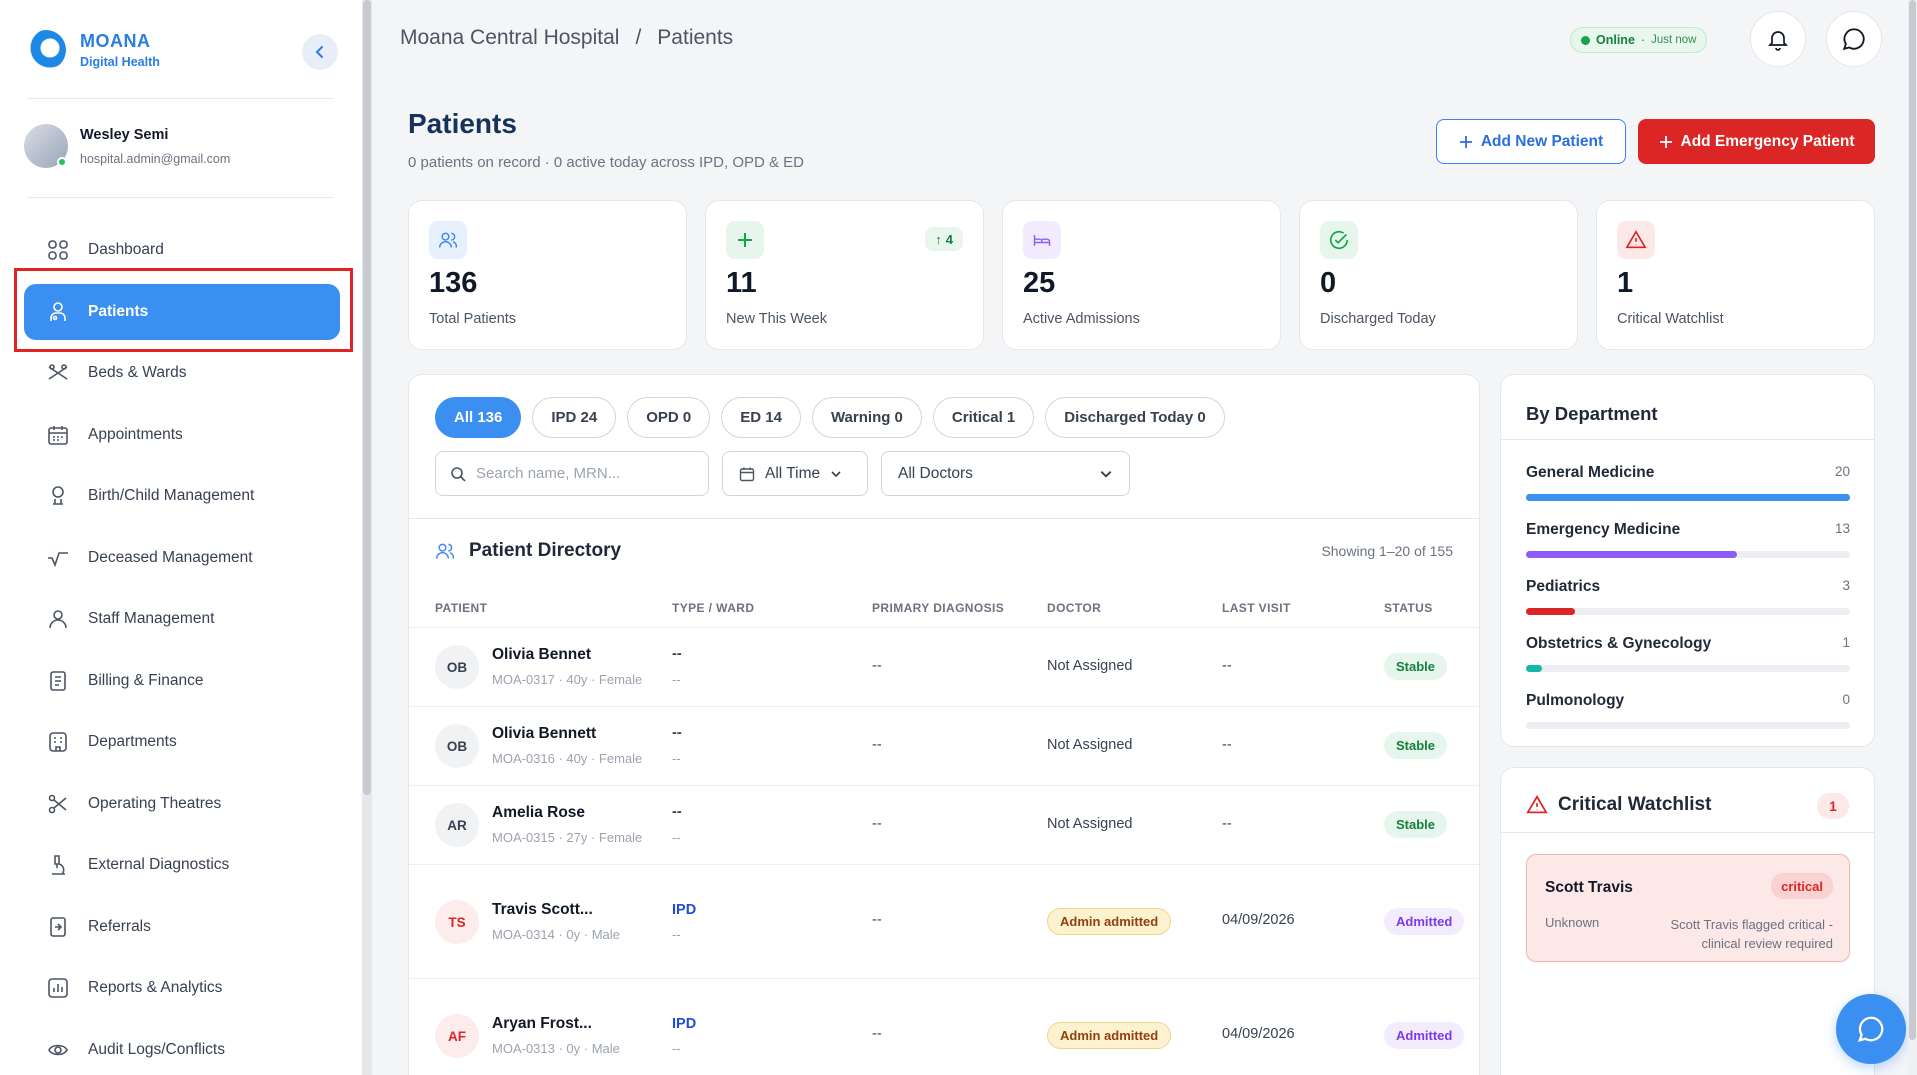 The width and height of the screenshot is (1917, 1075). I want to click on divider, so click(181, 197).